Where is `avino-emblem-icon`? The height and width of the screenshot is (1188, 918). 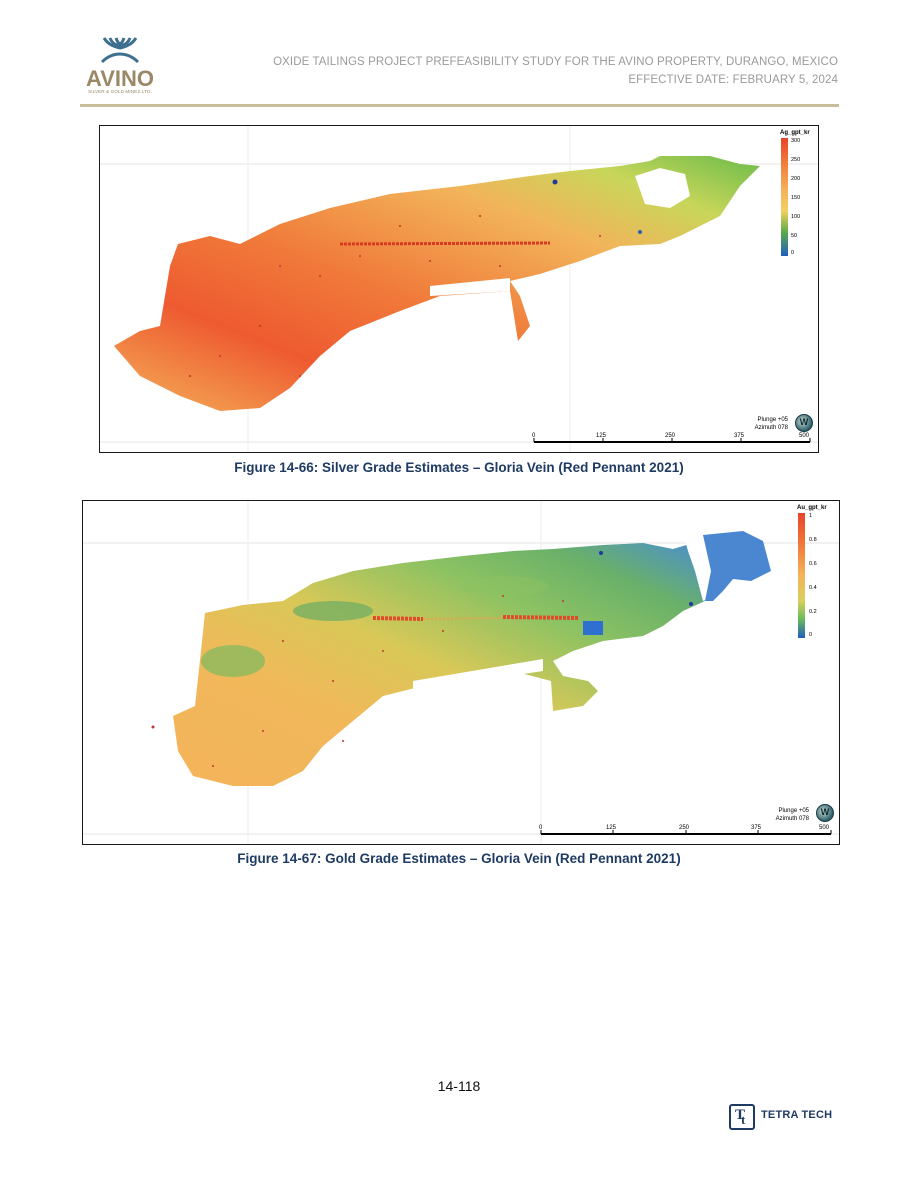 avino-emblem-icon is located at coordinates (120, 50).